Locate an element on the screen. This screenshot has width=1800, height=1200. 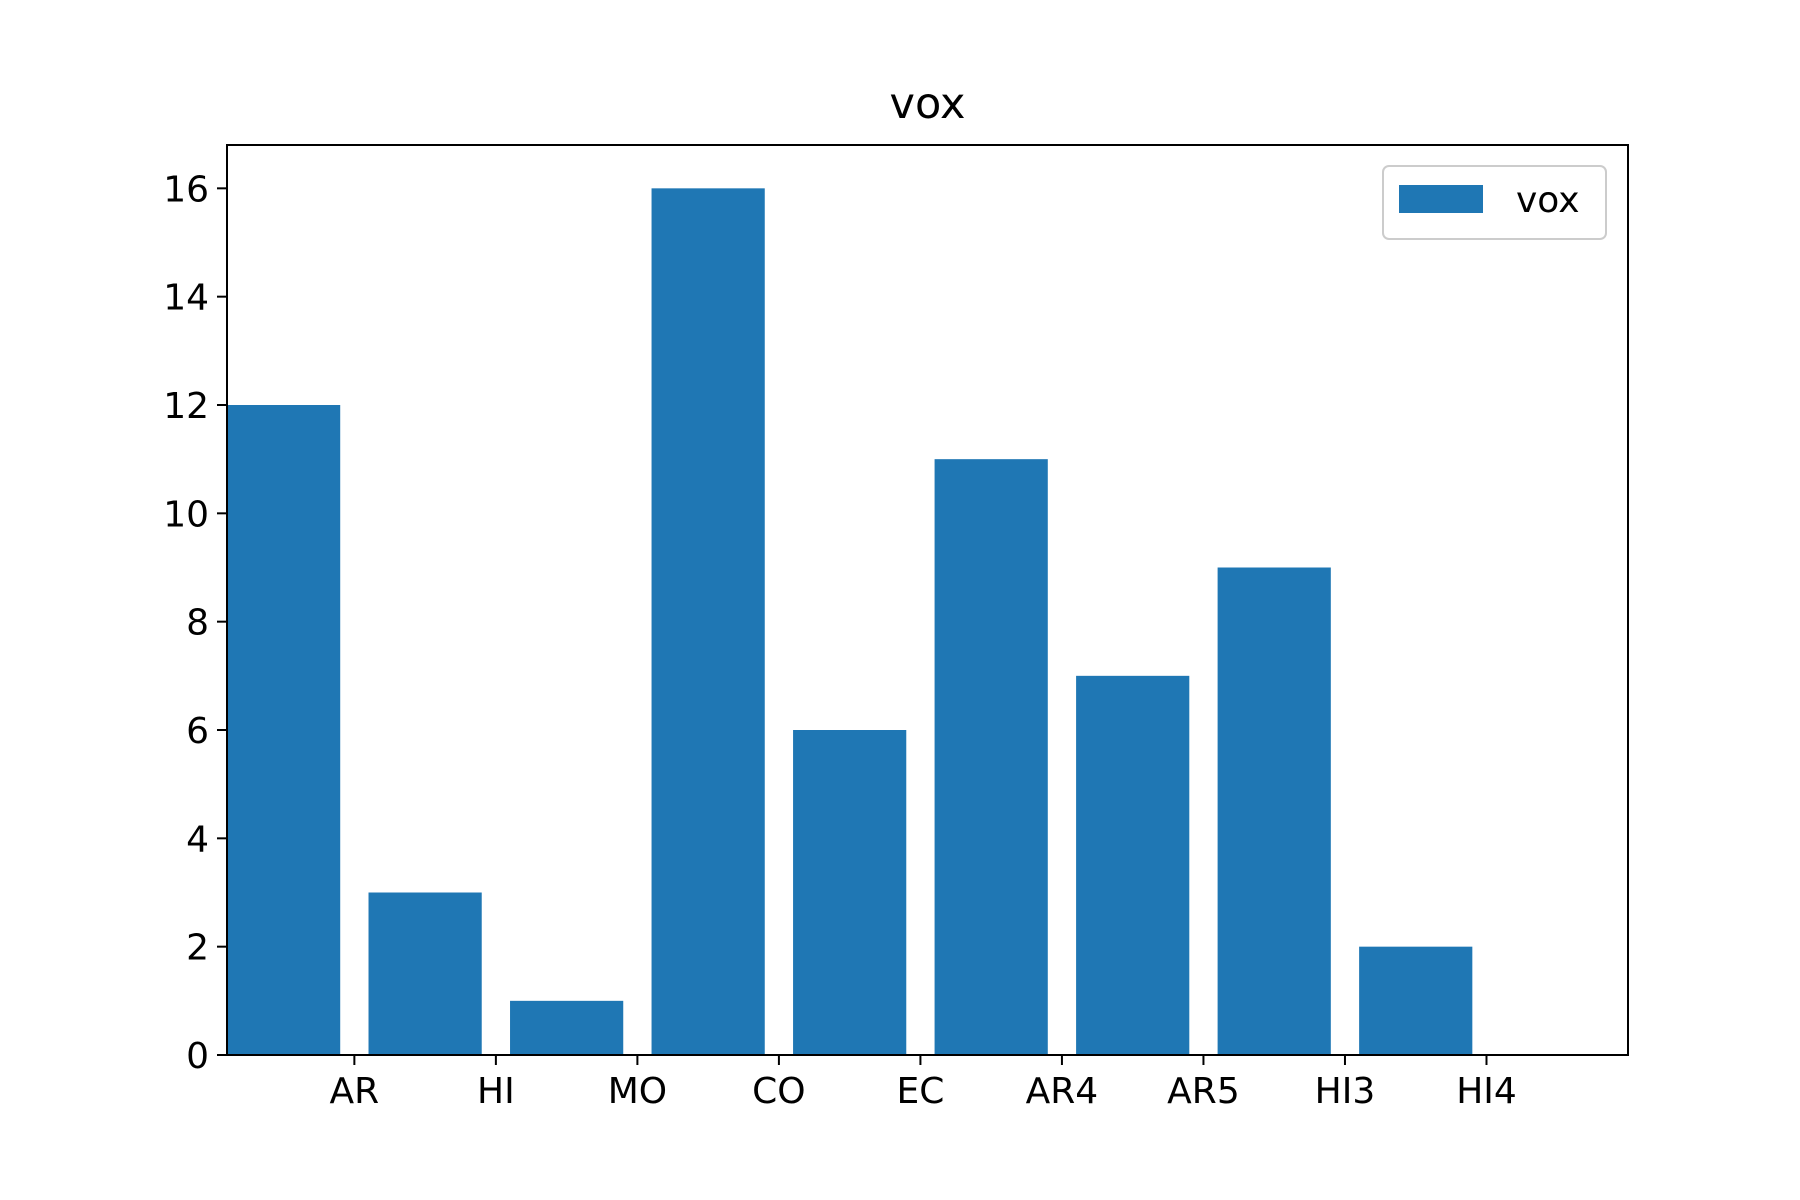
y-axis: 0 2 4 6 8 10 12 14 16 is located at coordinates (195, 623).